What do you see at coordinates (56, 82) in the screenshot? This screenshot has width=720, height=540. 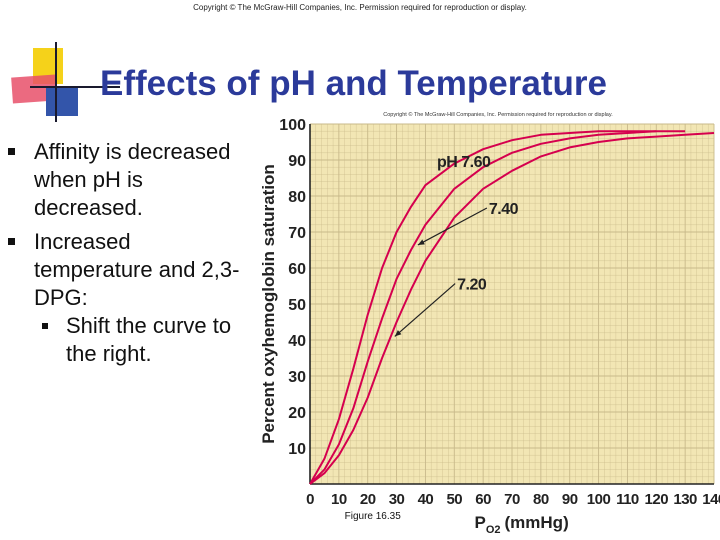 I see `decoration-vertical-line` at bounding box center [56, 82].